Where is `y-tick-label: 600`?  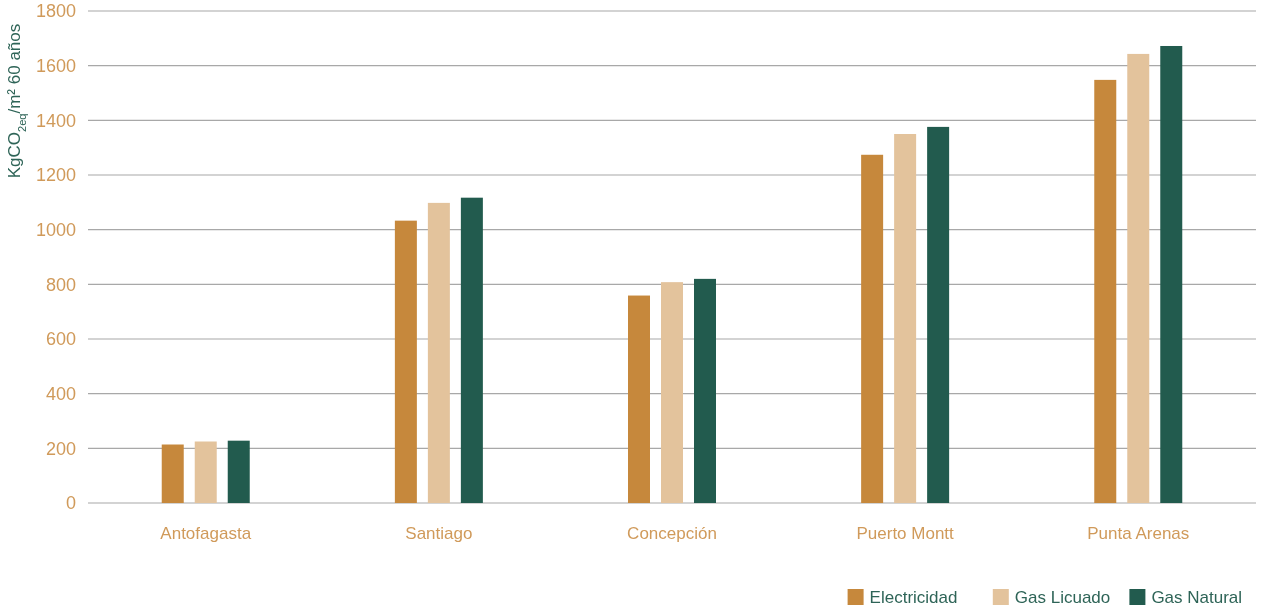 y-tick-label: 600 is located at coordinates (60, 339).